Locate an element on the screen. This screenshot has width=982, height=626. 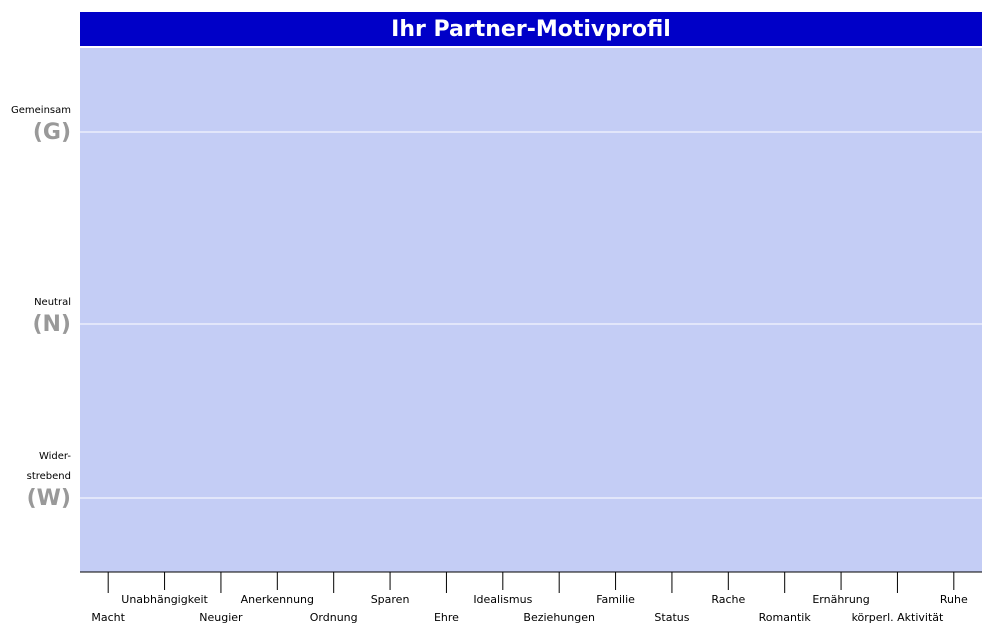
level-code: (G) is located at coordinates (52, 132).